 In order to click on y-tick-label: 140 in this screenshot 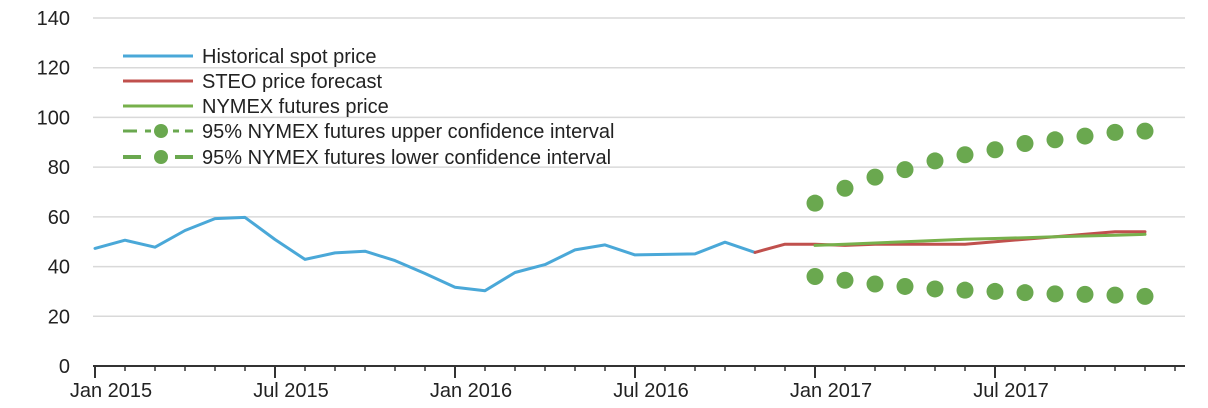, I will do `click(53, 19)`.